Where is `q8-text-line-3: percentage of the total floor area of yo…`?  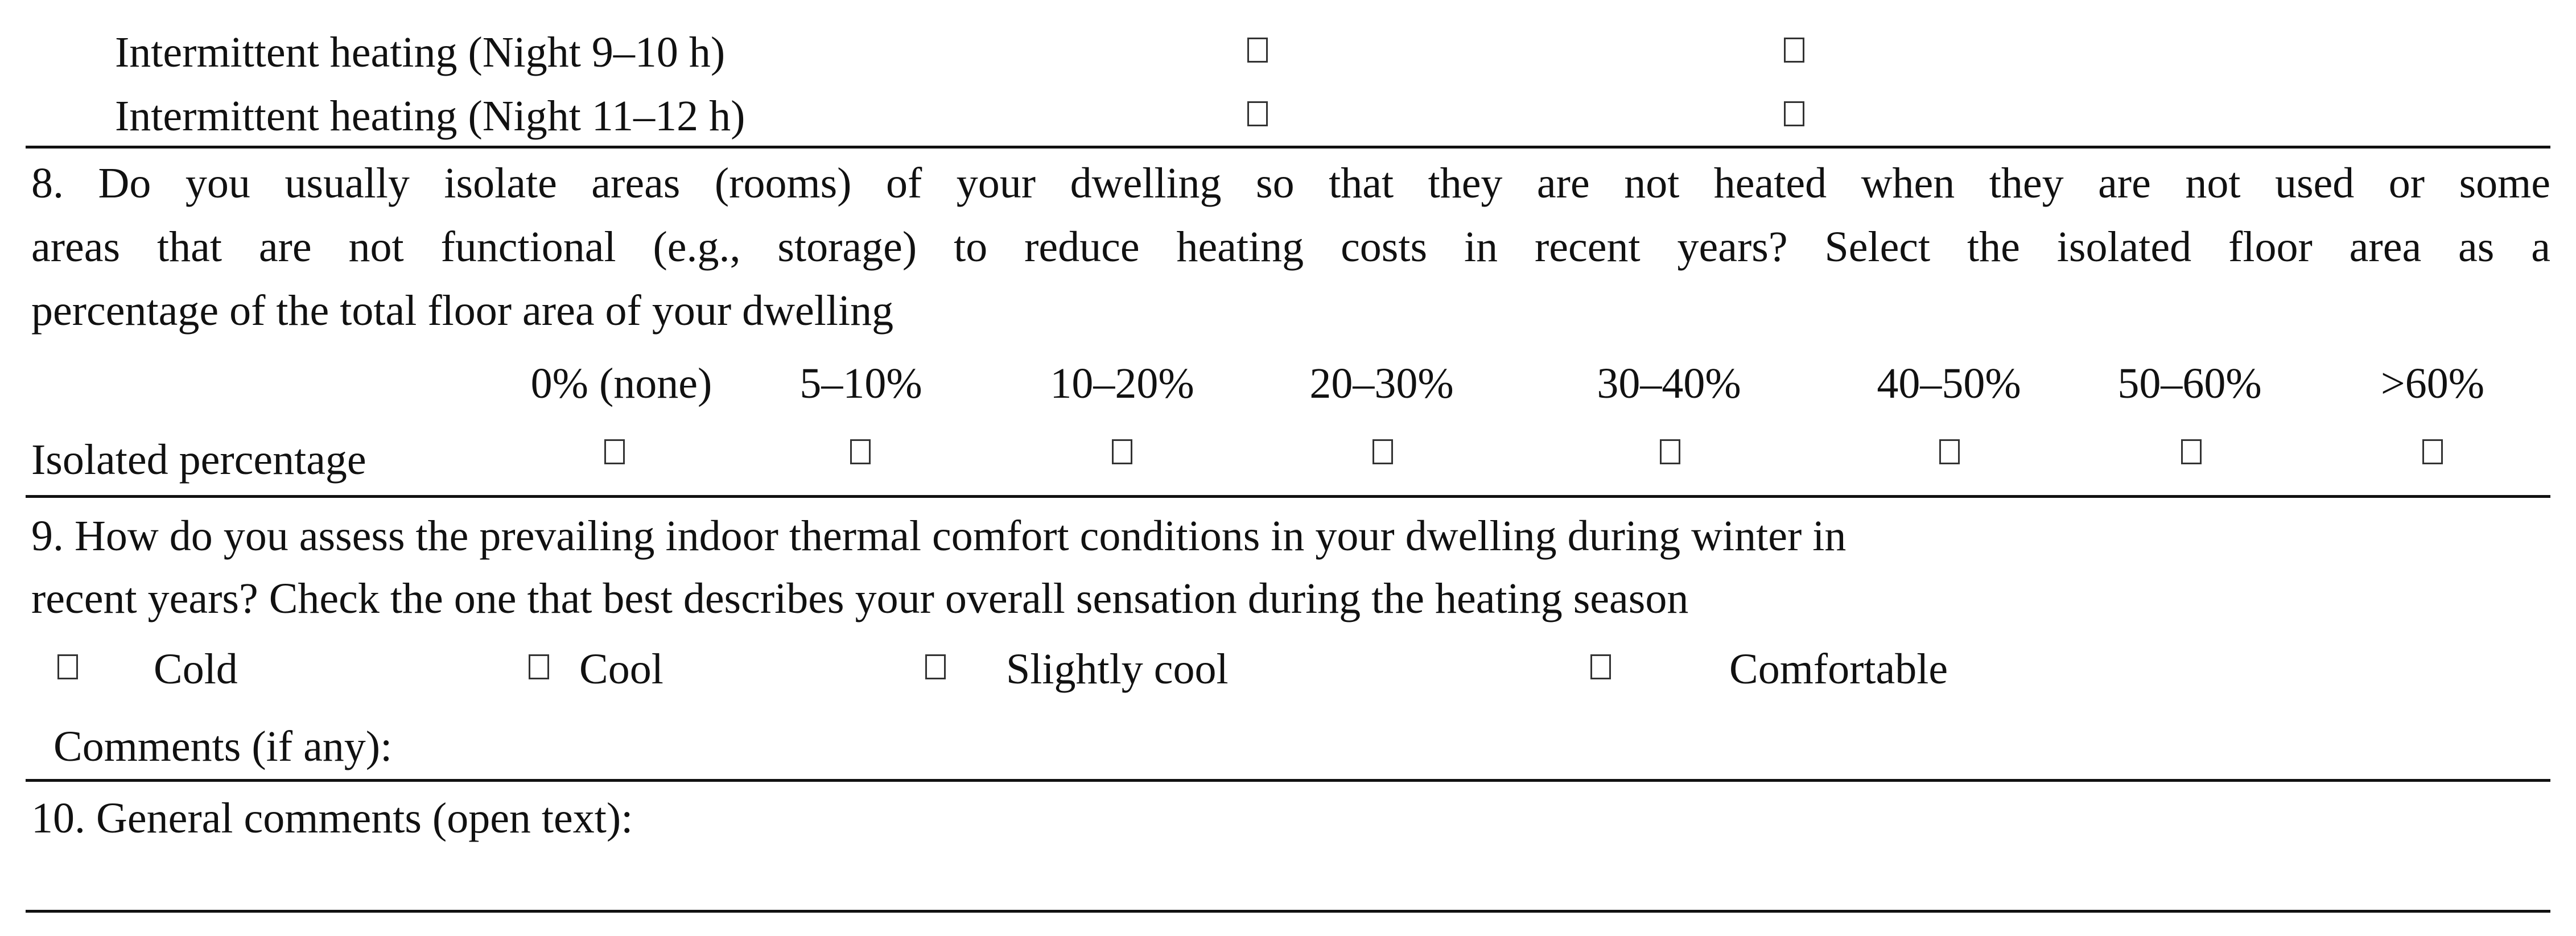
q8-text-line-3: percentage of the total floor area of yo… is located at coordinates (462, 311).